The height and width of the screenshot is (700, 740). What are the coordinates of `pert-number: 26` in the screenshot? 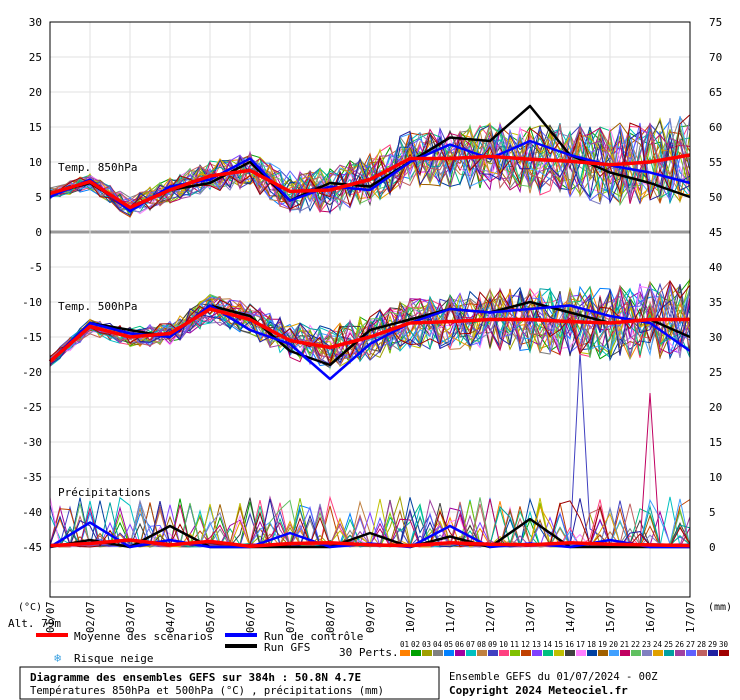 It's located at (680, 644).